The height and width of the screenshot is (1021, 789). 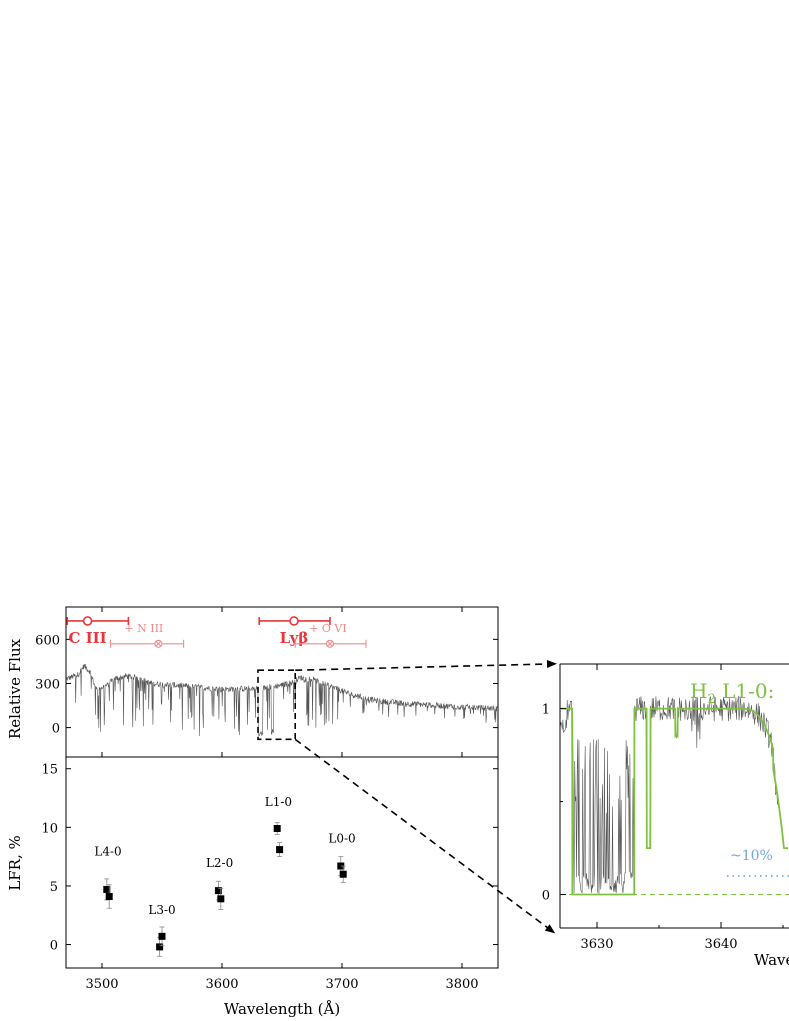 What do you see at coordinates (278, 802) in the screenshot?
I see `lfr-point-label: L1-0` at bounding box center [278, 802].